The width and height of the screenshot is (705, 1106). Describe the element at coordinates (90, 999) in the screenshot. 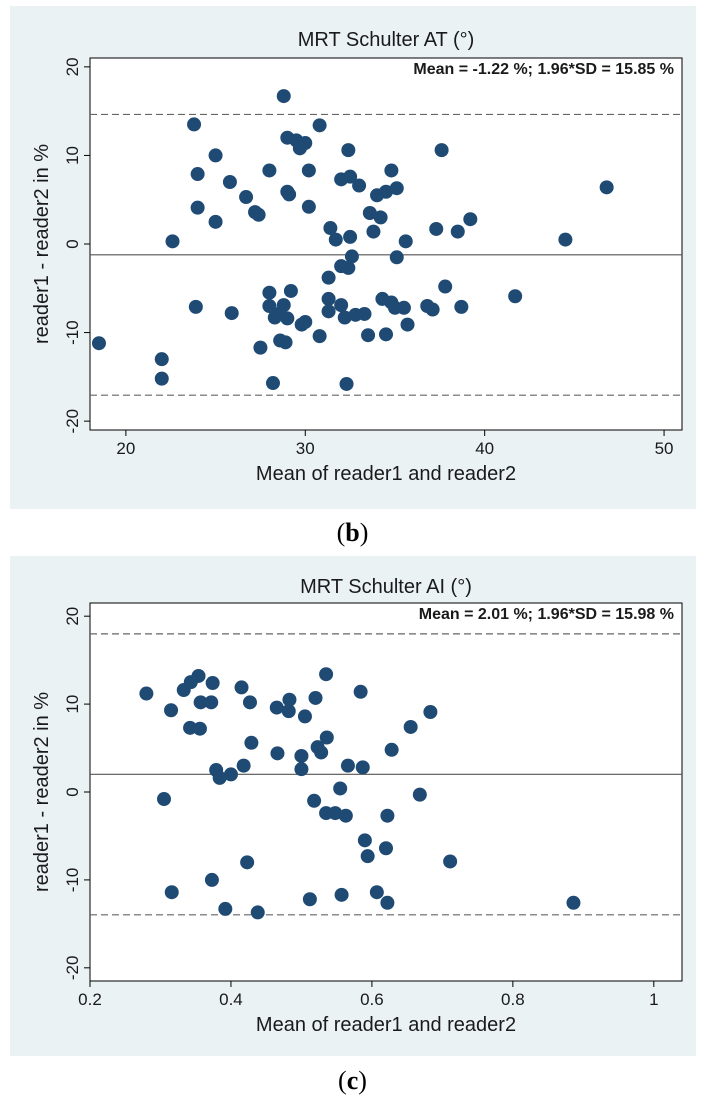

I see `x-tick-label: 0.2` at that location.